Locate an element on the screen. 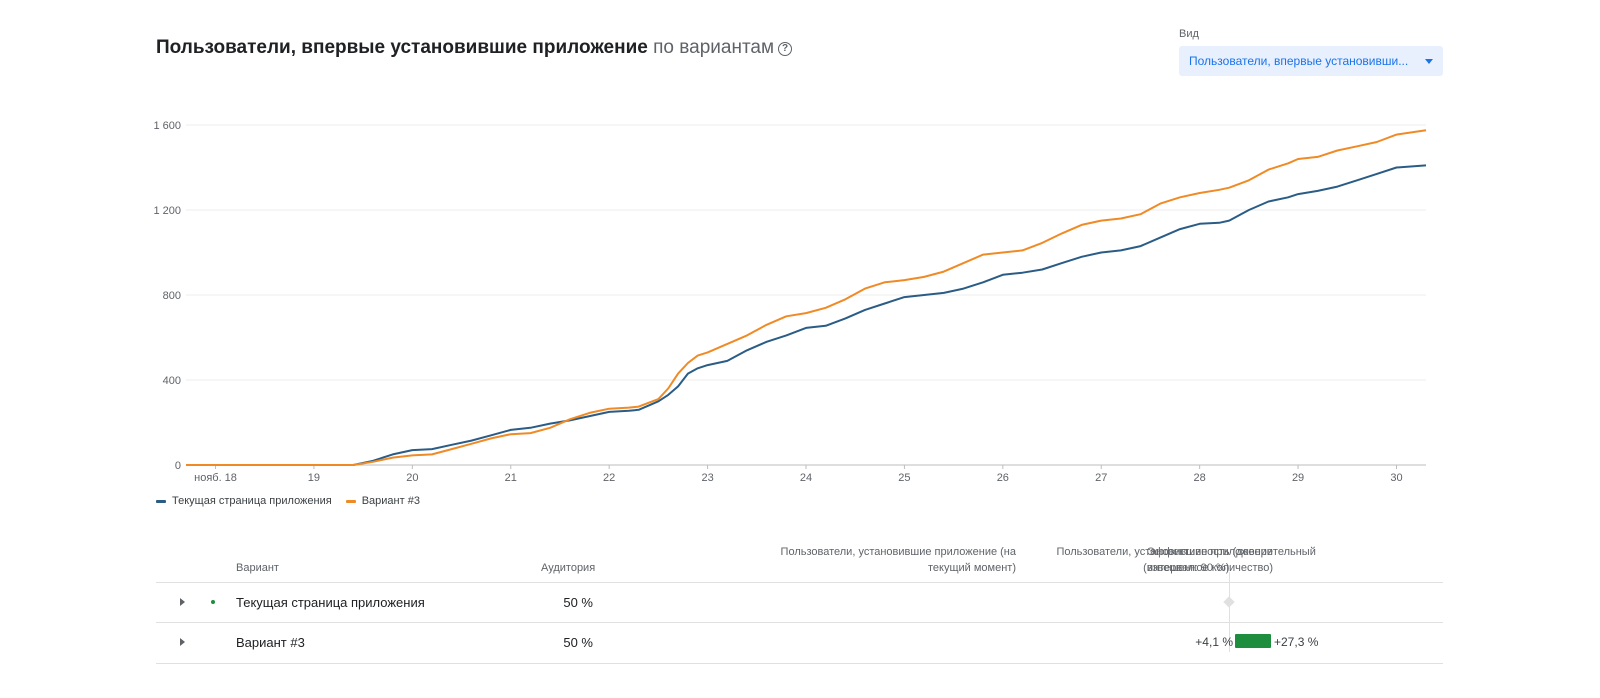 This screenshot has width=1600, height=698. x-tick-label: 22 is located at coordinates (609, 478).